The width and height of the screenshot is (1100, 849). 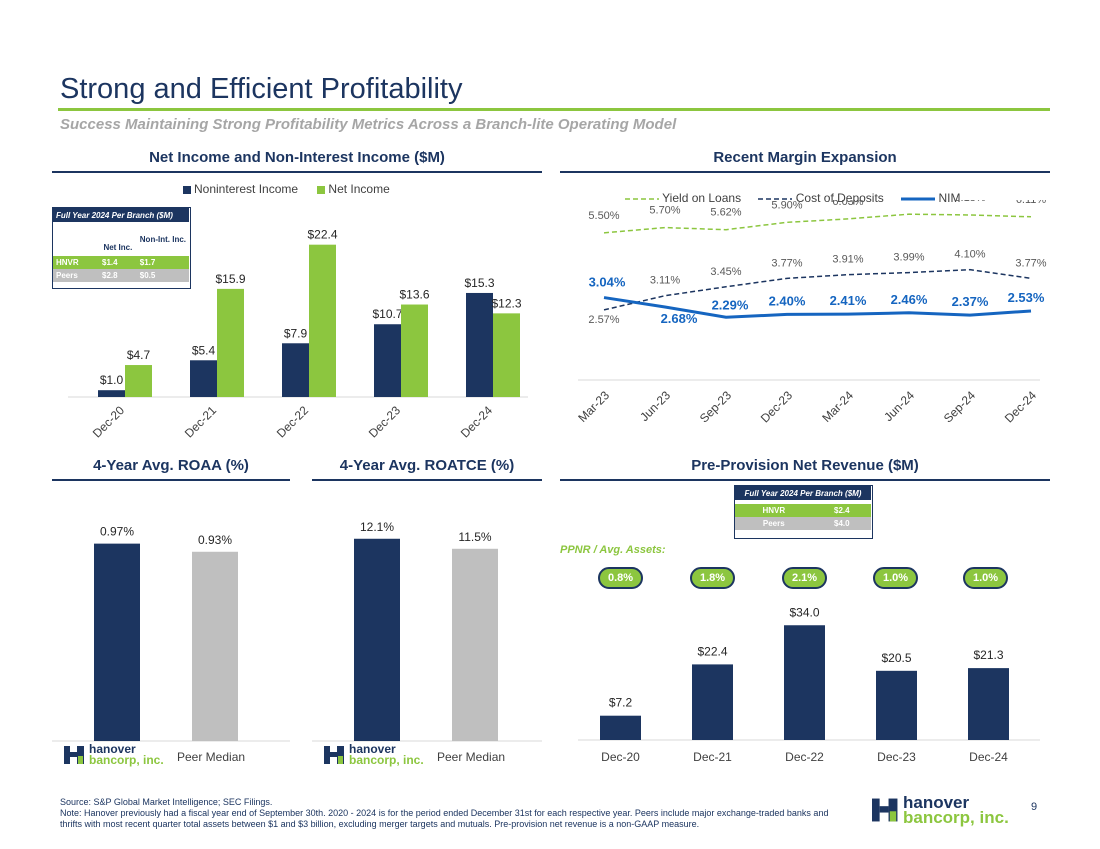 What do you see at coordinates (847, 204) in the screenshot?
I see `yield-data-label: 6.03%` at bounding box center [847, 204].